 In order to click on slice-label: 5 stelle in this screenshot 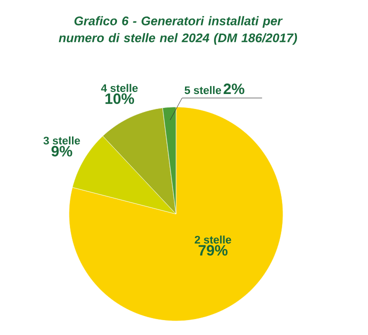, I will do `click(203, 90)`.